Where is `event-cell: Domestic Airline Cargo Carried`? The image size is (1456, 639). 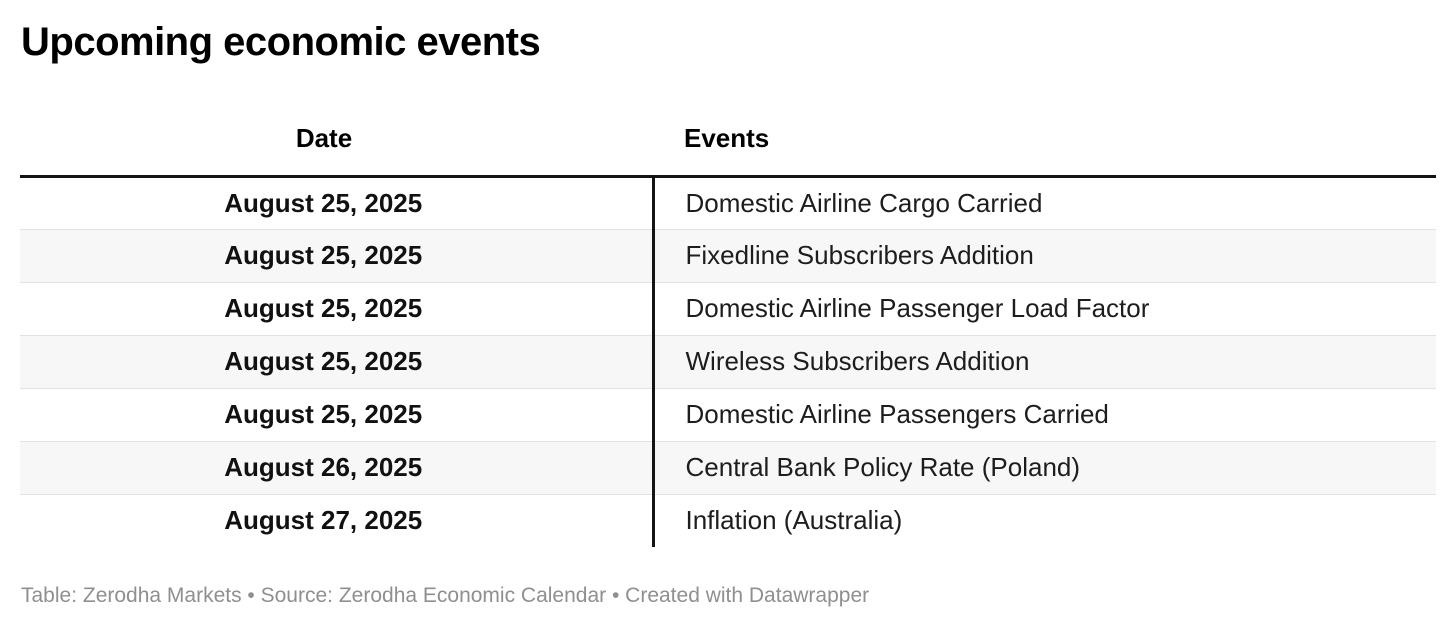
event-cell: Domestic Airline Cargo Carried is located at coordinates (1043, 202).